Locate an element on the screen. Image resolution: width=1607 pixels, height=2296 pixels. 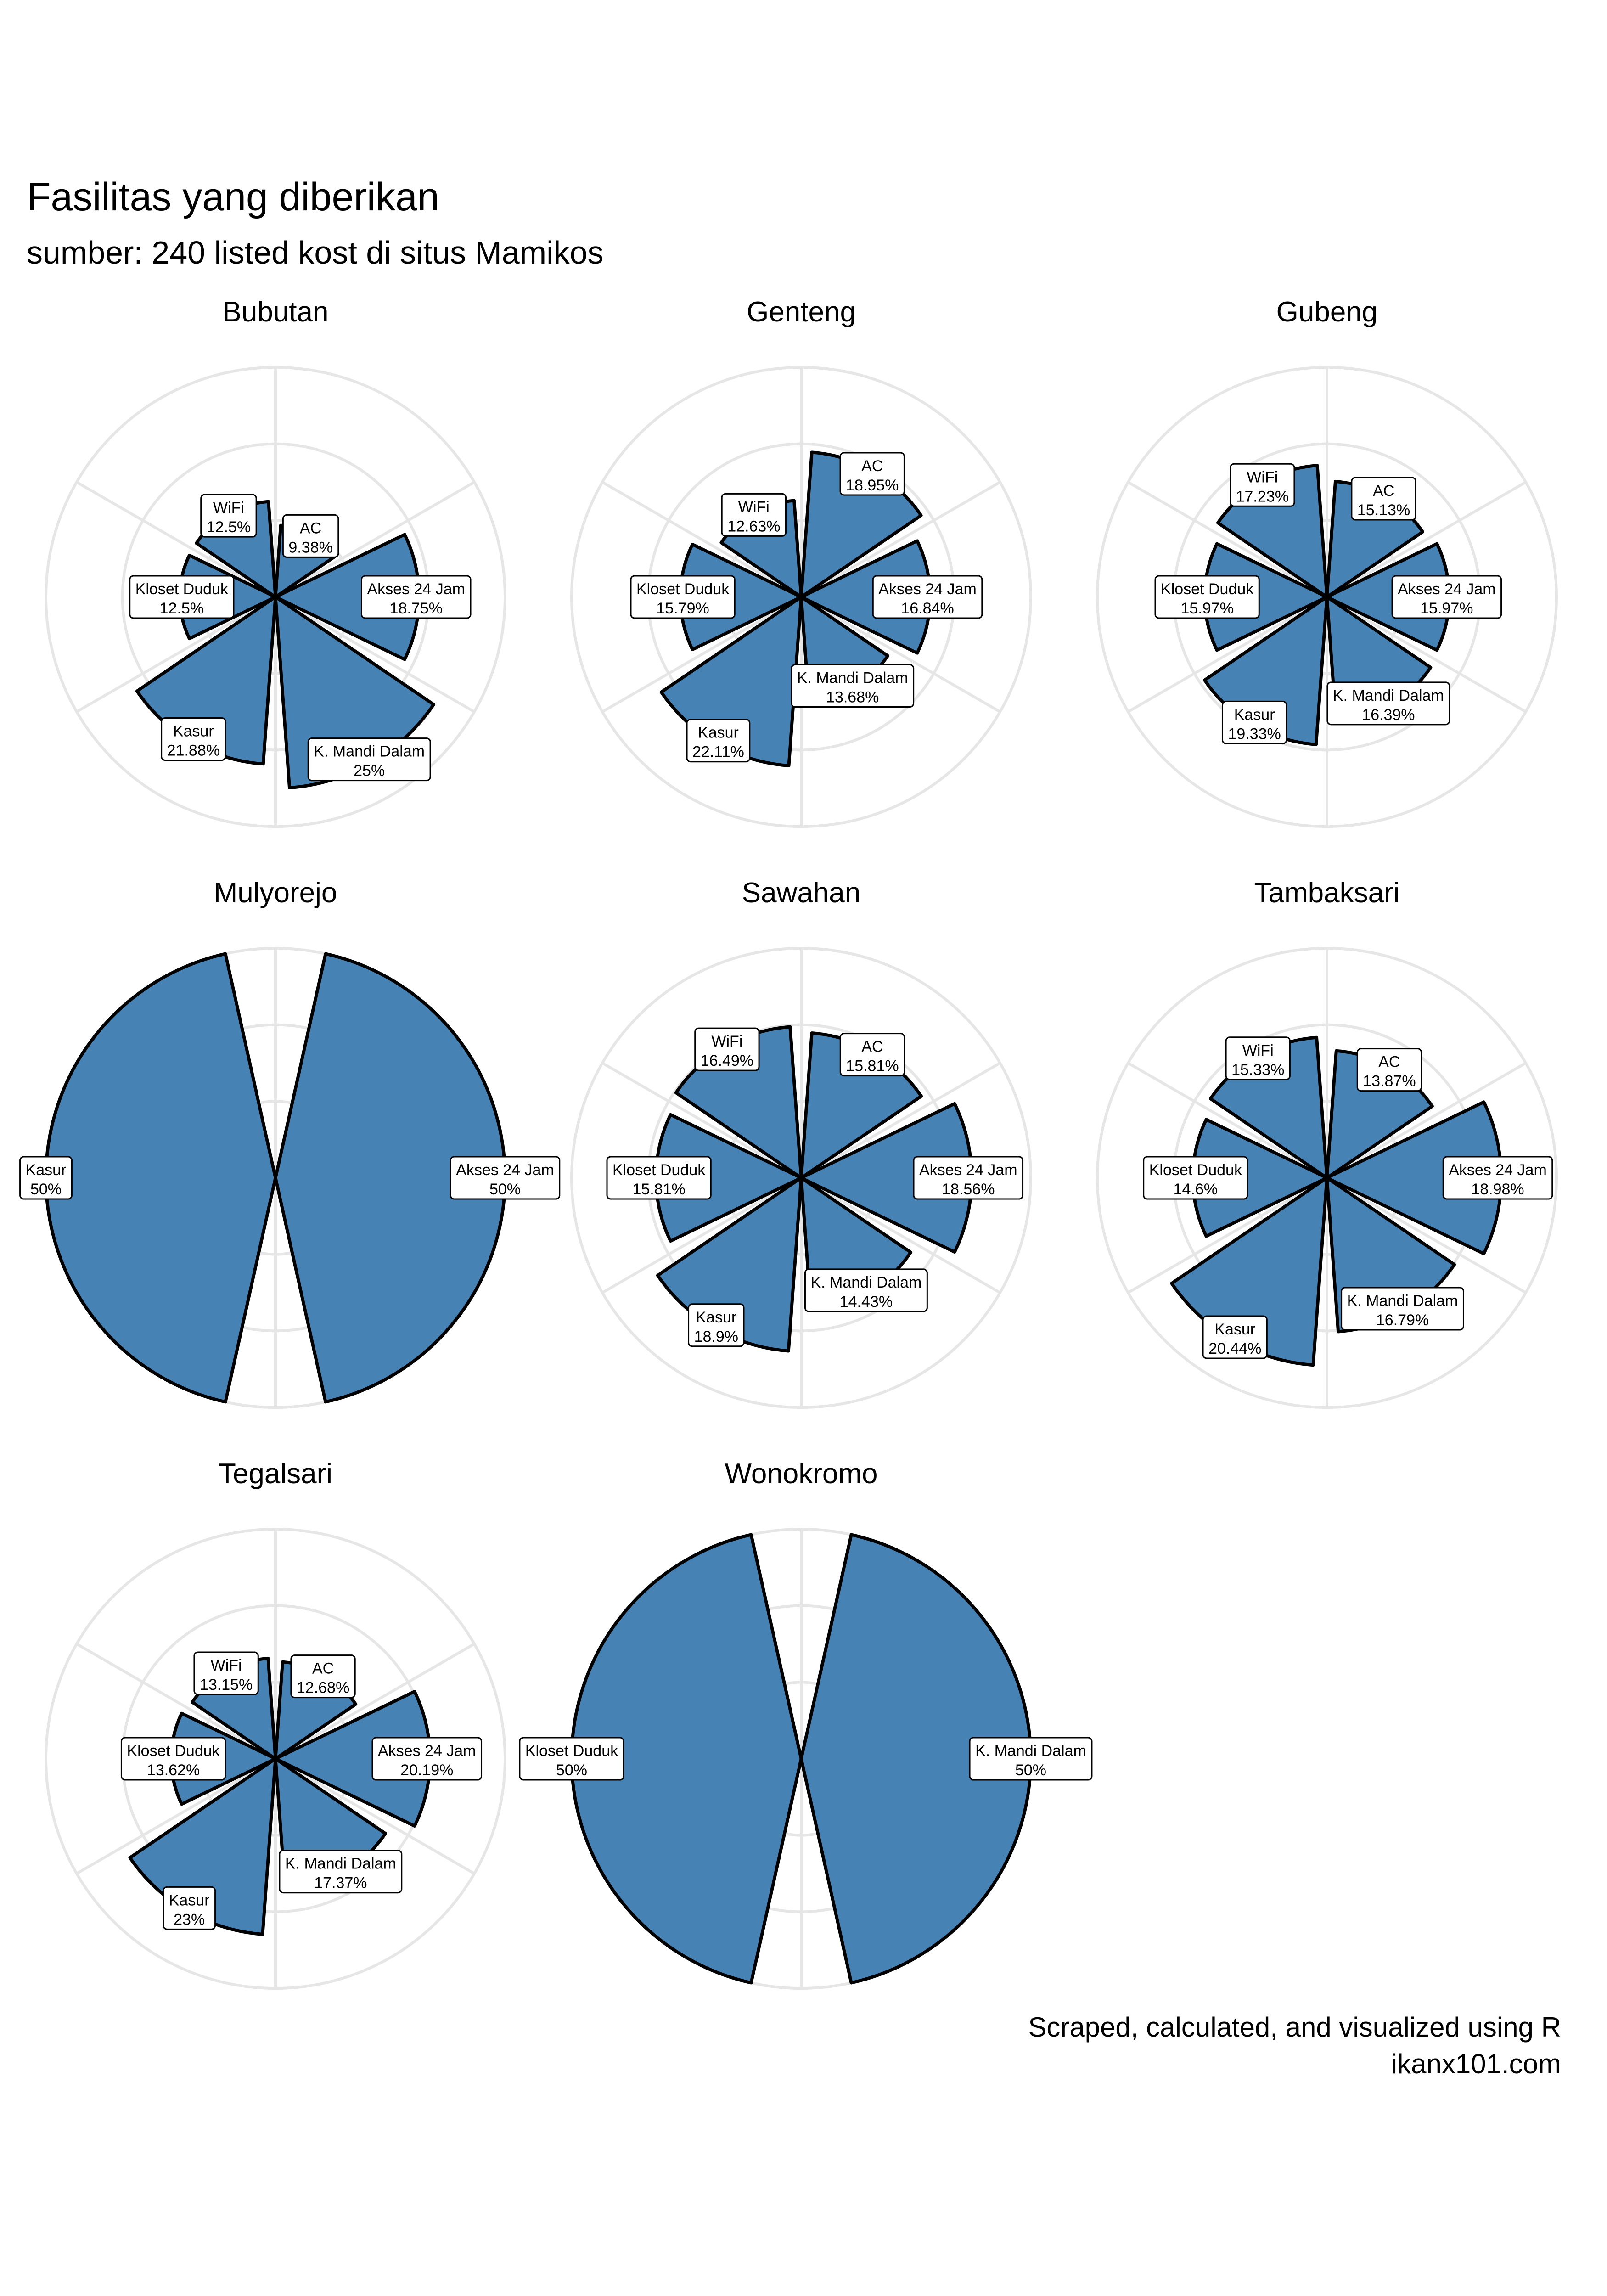
data-label-kasur: Kasur 21.88% is located at coordinates (193, 739).